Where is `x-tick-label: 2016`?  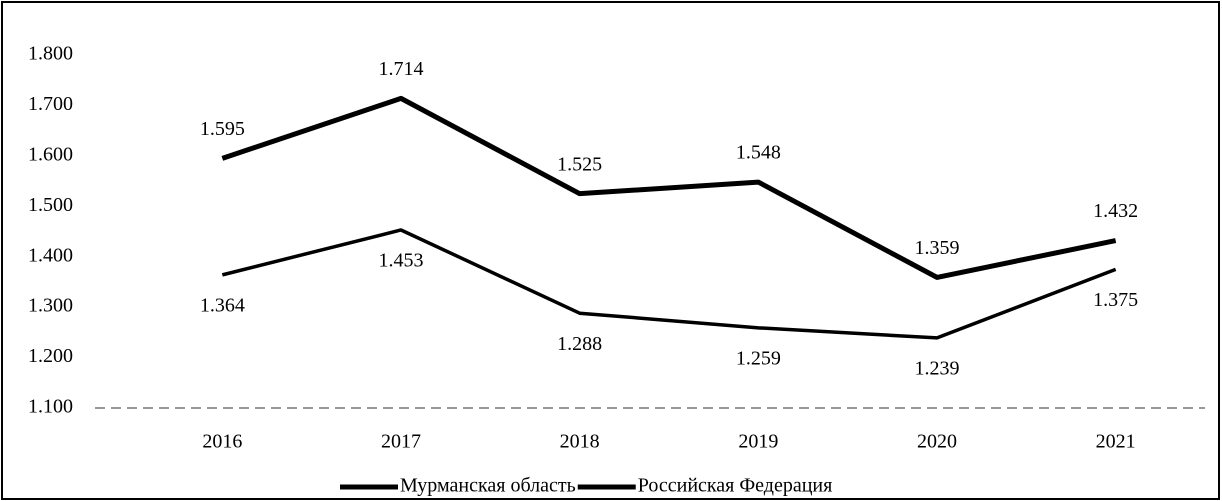 x-tick-label: 2016 is located at coordinates (222, 442).